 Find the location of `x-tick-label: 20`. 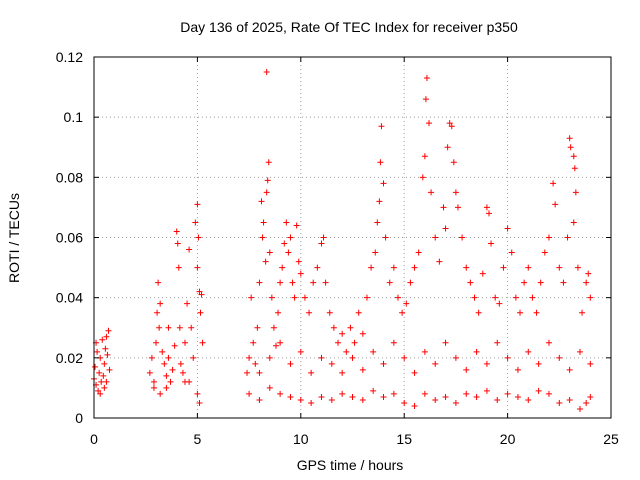

x-tick-label: 20 is located at coordinates (508, 439).